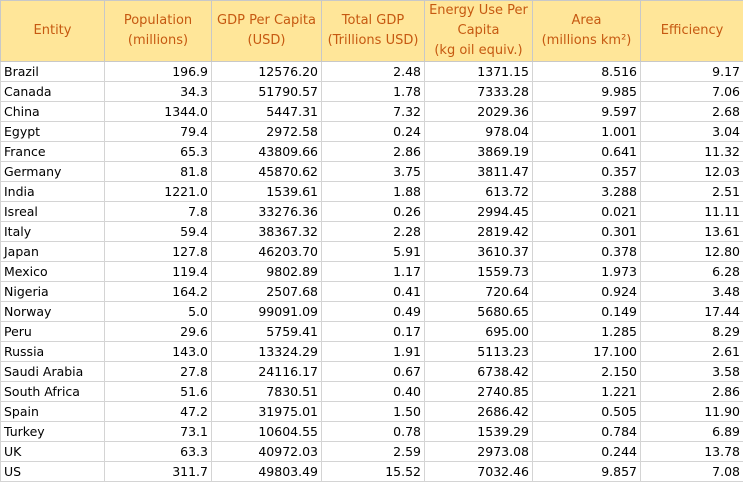  I want to click on column-header-area: Area(millions km²), so click(587, 31).